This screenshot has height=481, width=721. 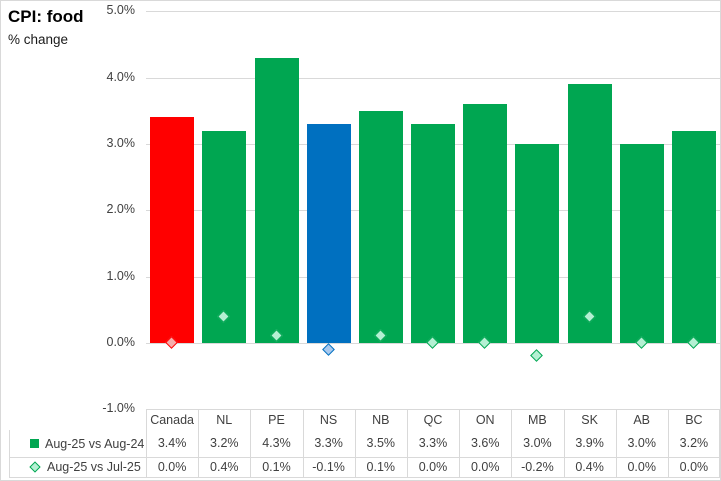 I want to click on table-cell-monthly-sk: 0.4%, so click(x=589, y=467).